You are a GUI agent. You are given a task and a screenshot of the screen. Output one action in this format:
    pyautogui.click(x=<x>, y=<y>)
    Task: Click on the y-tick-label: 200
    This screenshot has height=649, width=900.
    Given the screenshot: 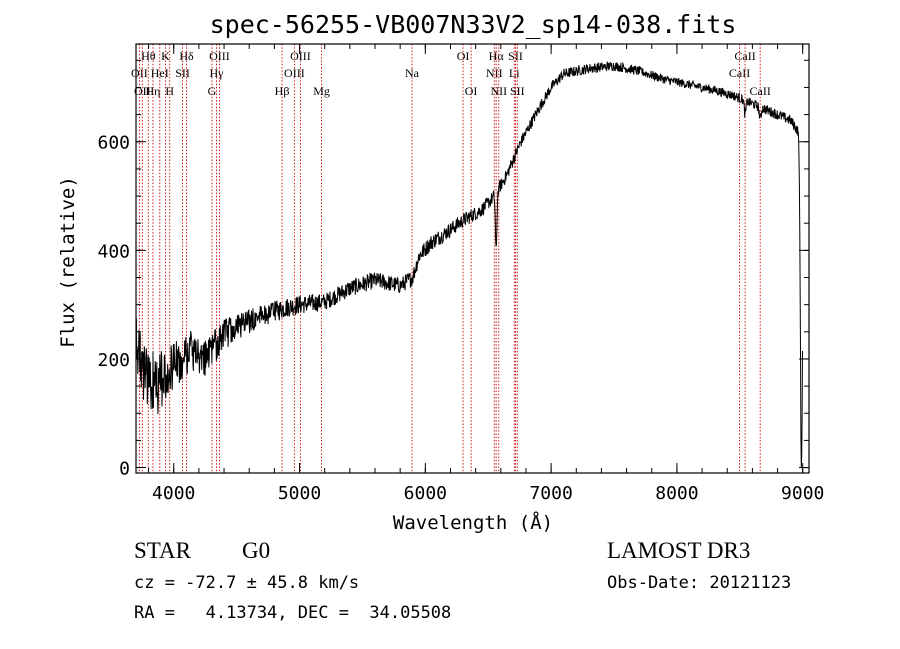 What is the action you would take?
    pyautogui.click(x=113, y=360)
    